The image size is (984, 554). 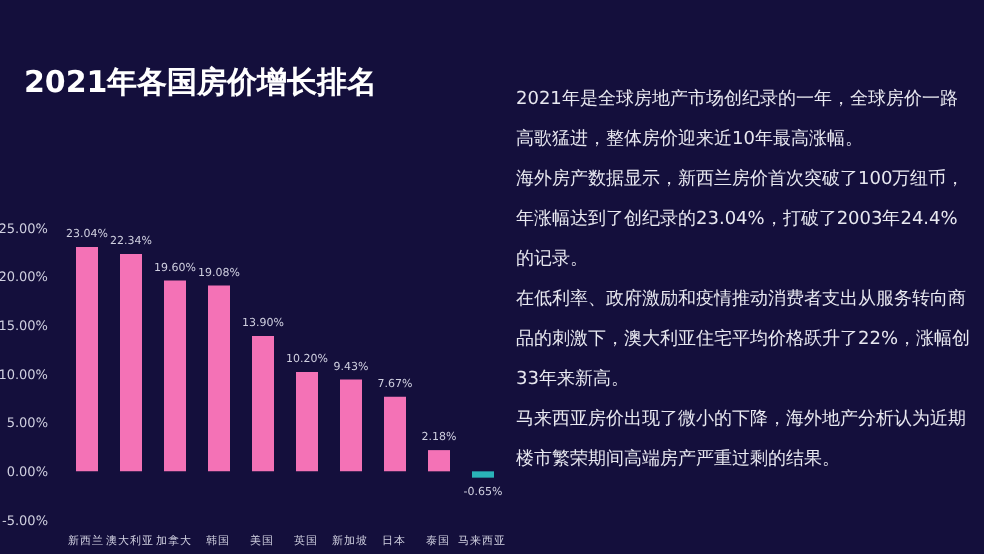 I want to click on chart-title: 2021年各国房价增长排名, so click(x=201, y=83).